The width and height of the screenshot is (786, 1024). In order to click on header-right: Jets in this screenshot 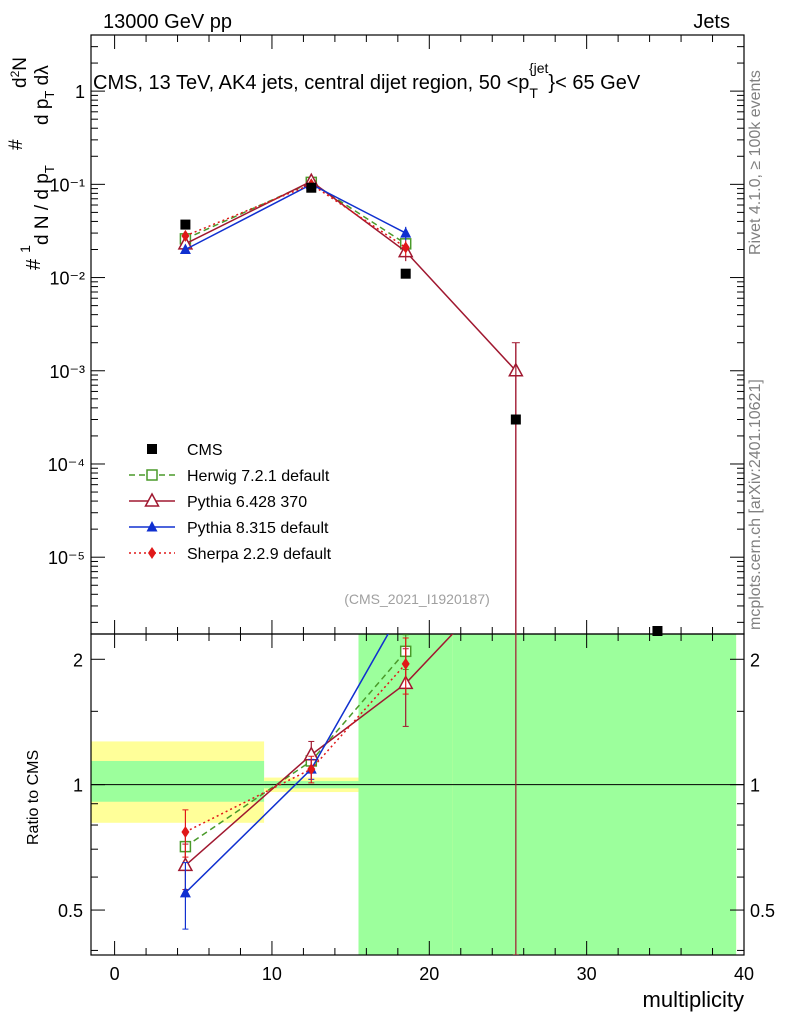, I will do `click(711, 22)`.